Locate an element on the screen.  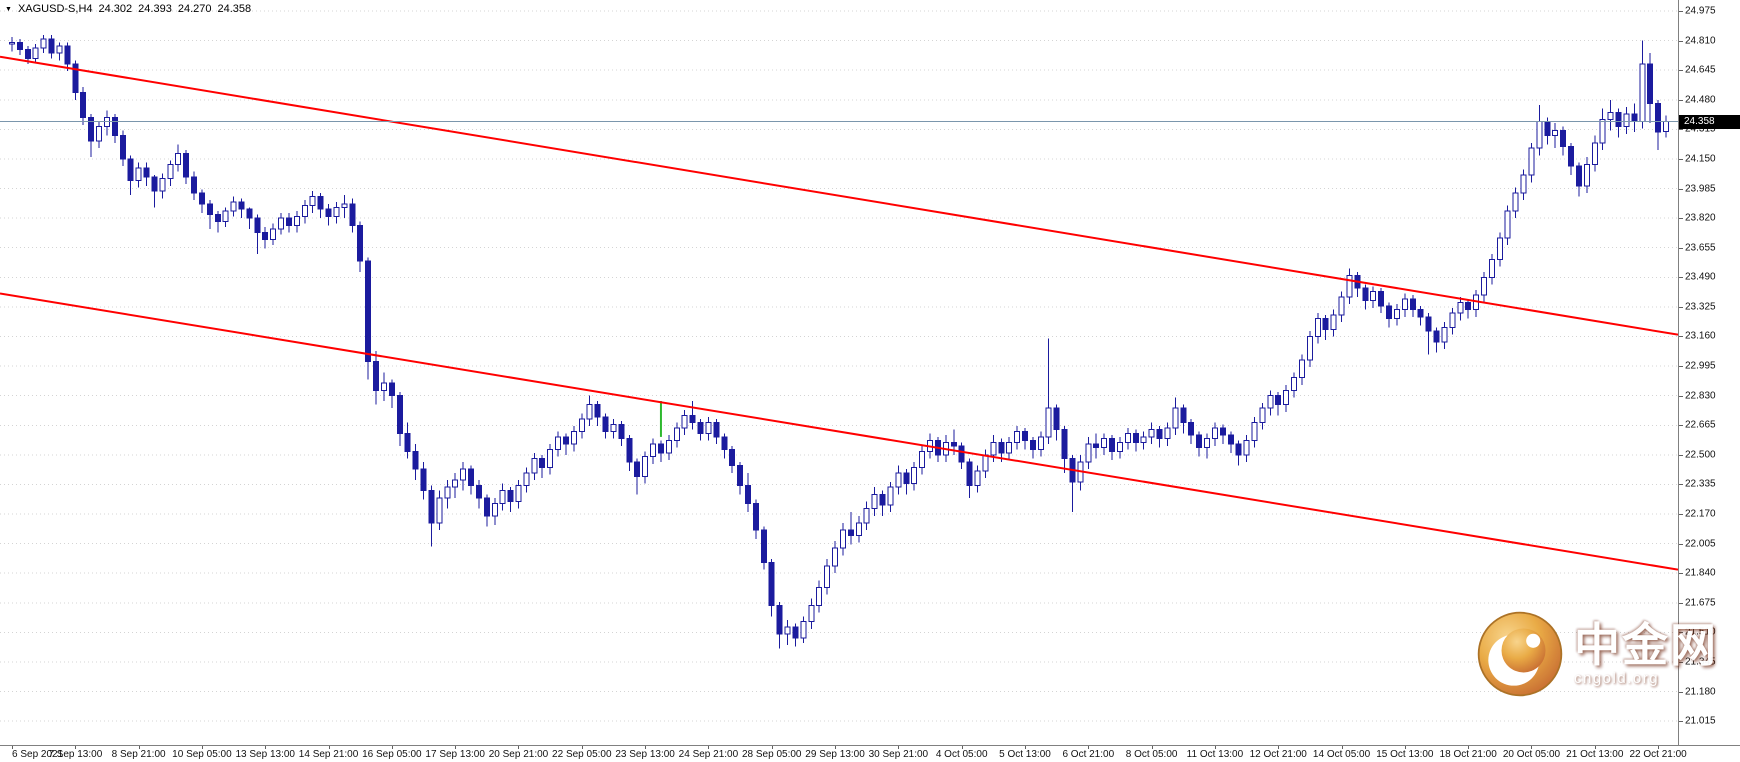
time-axis-label: 22 Oct 21:00 is located at coordinates (1658, 754).